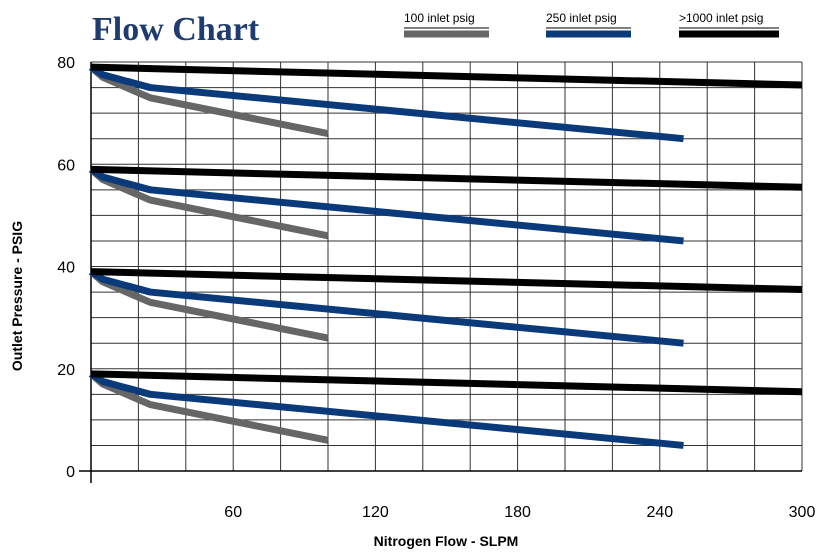 This screenshot has width=831, height=553. I want to click on y-tick-label: 20, so click(66, 370).